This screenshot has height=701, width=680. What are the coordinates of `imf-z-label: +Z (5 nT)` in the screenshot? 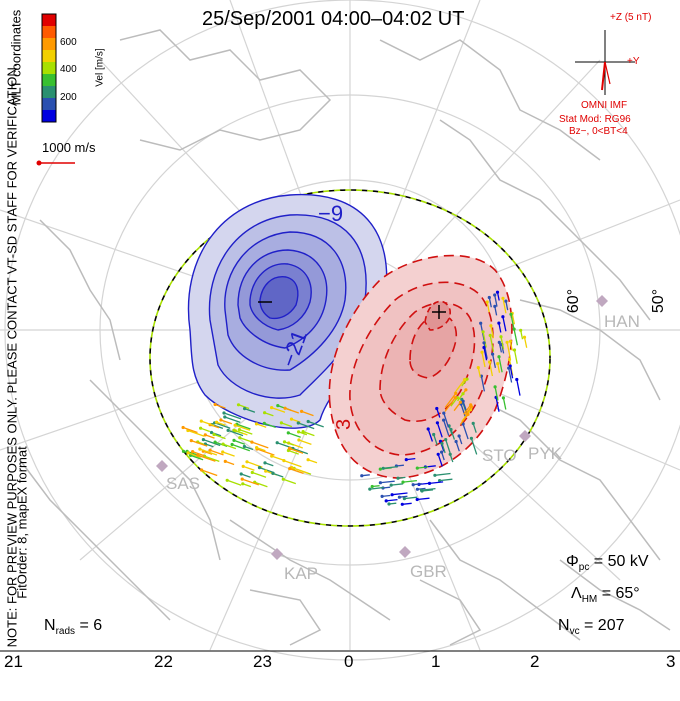 It's located at (631, 17).